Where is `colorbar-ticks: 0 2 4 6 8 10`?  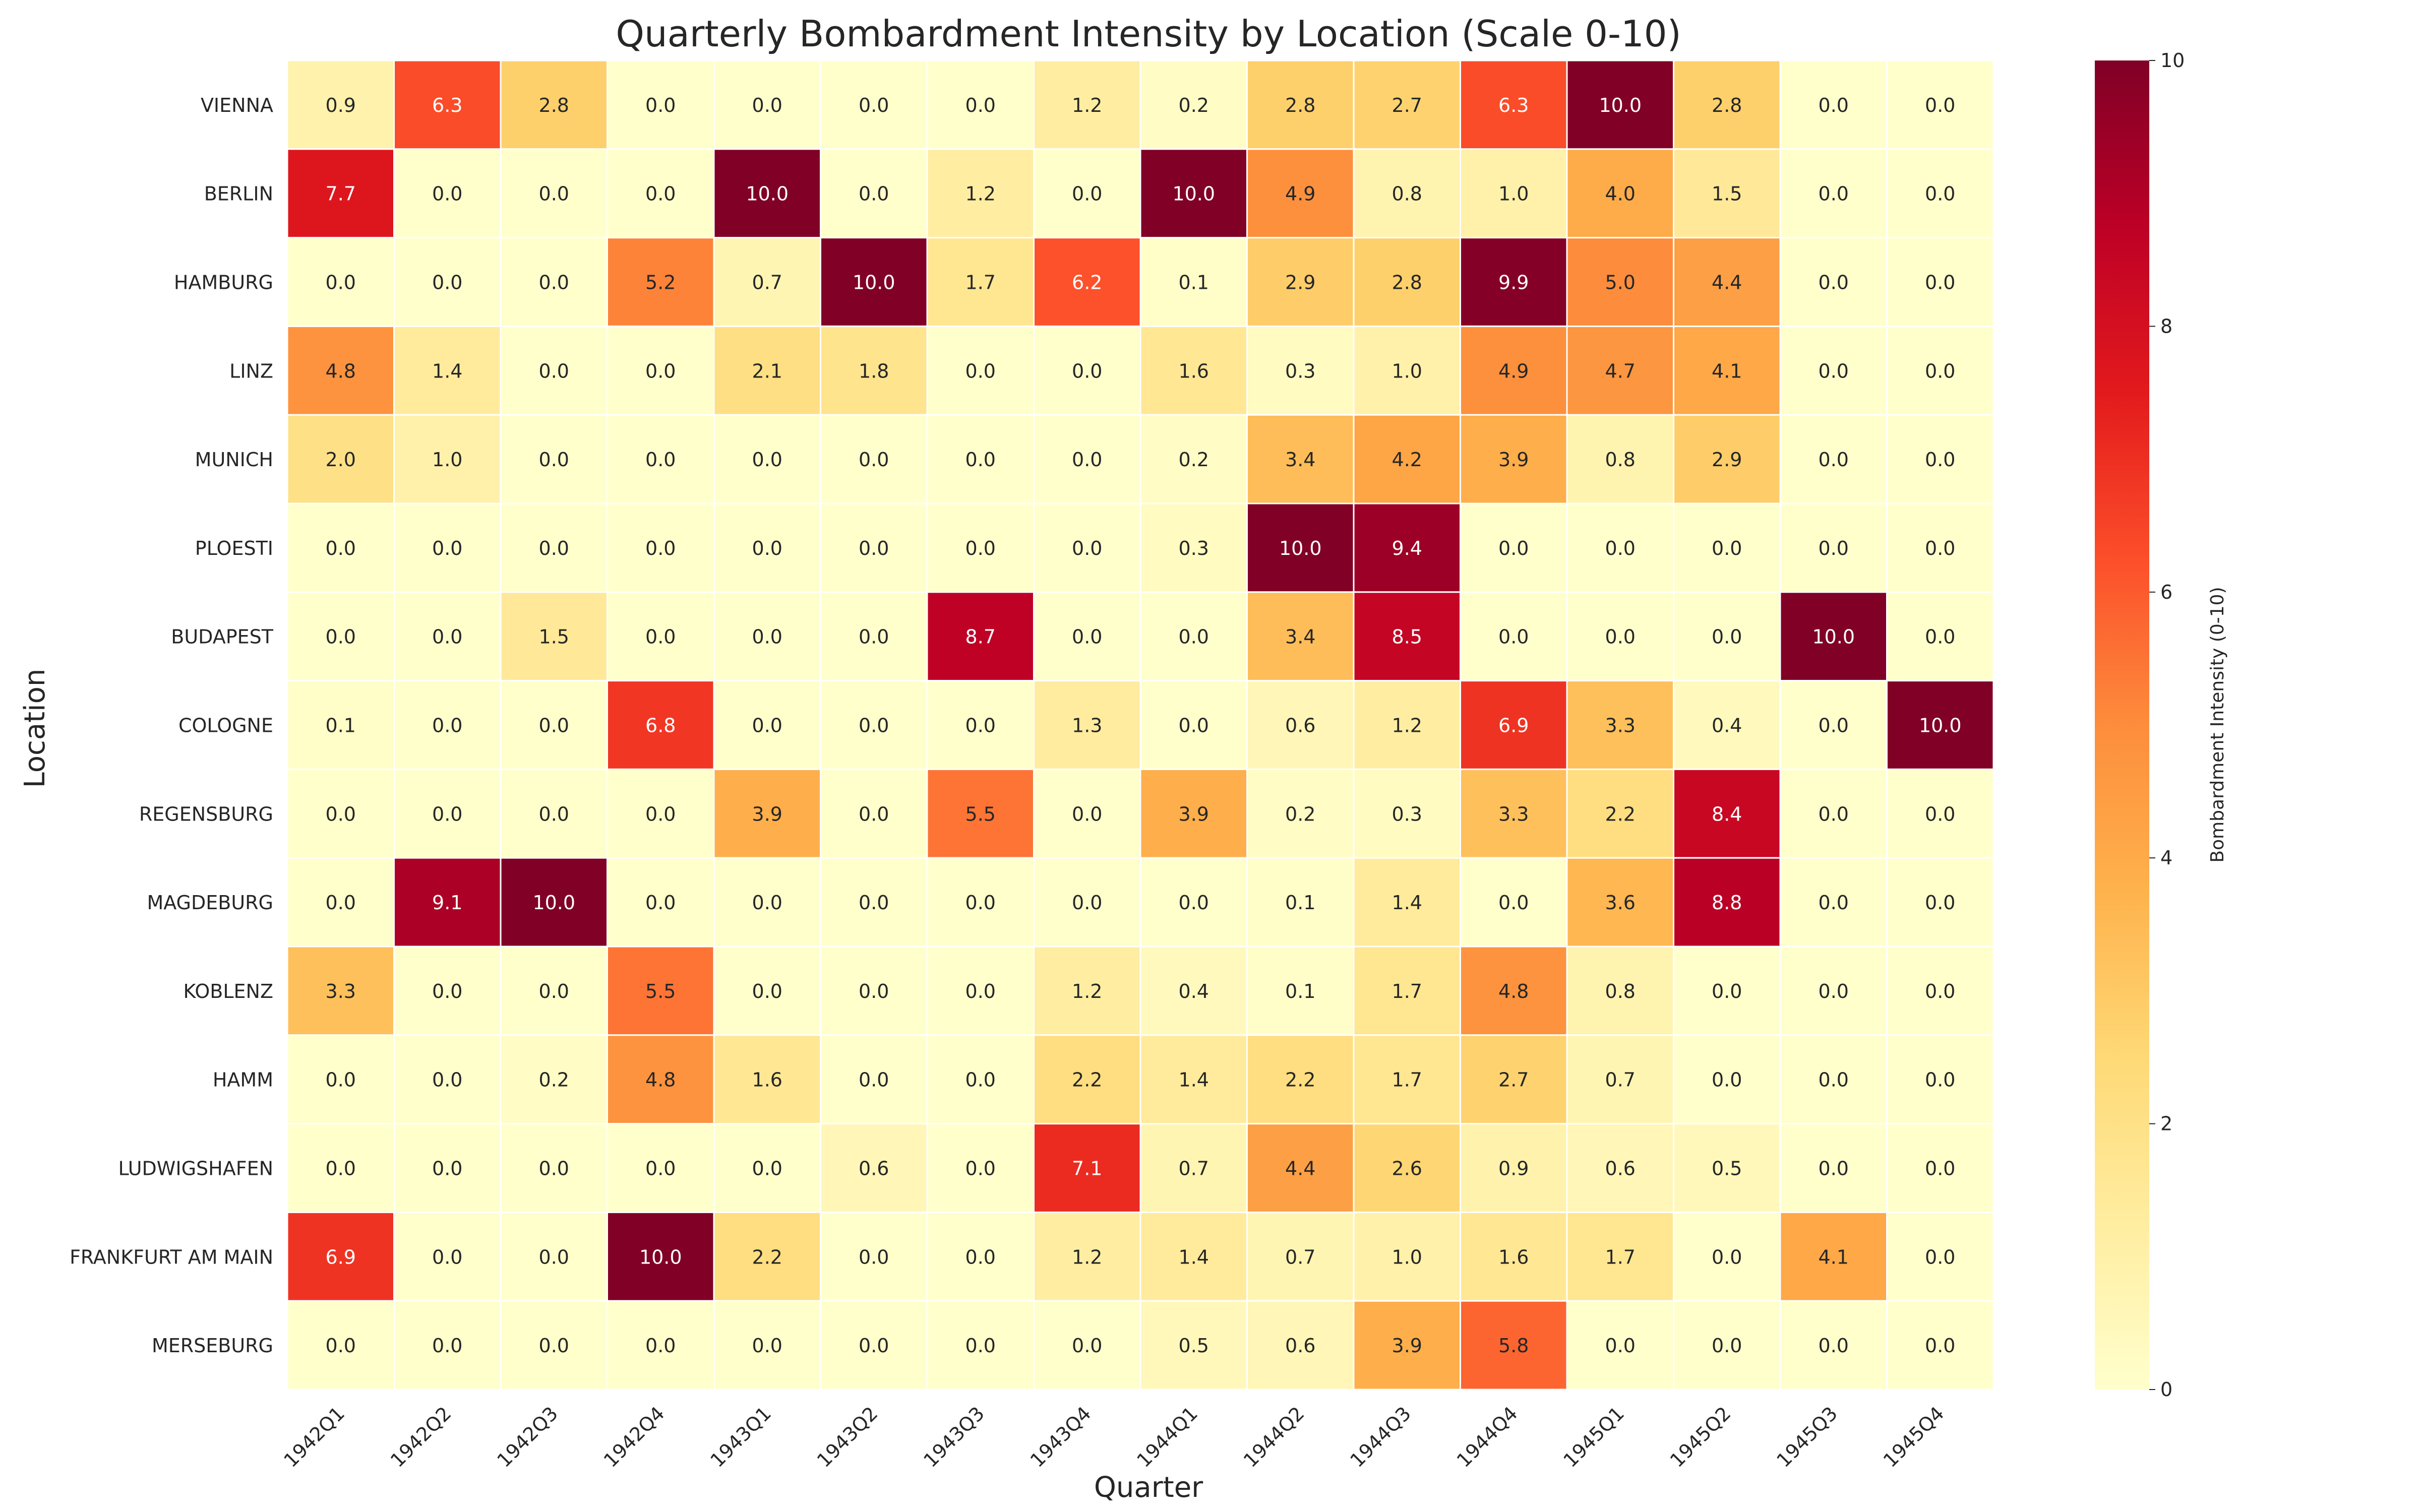
colorbar-ticks: 0 2 4 6 8 10 is located at coordinates (2167, 725).